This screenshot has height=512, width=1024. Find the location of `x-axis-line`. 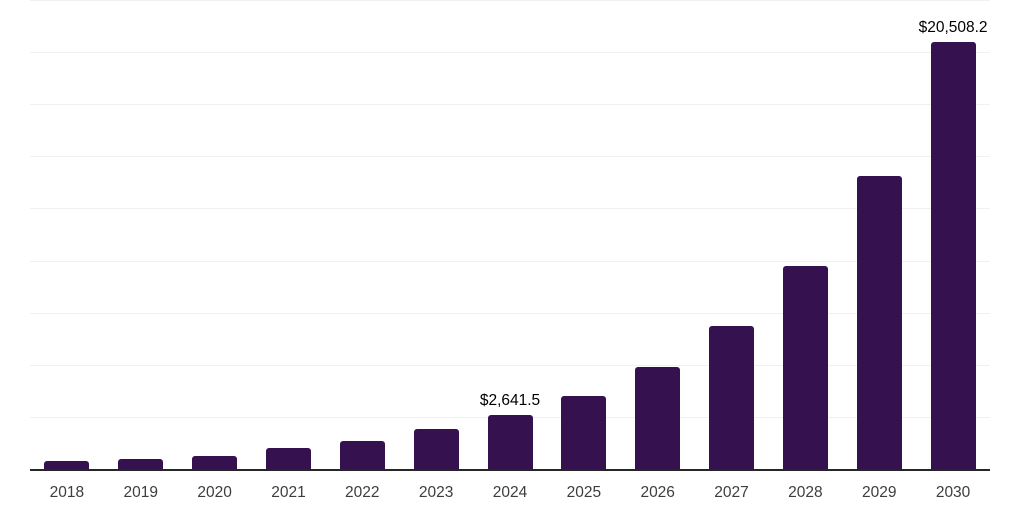

x-axis-line is located at coordinates (510, 470).